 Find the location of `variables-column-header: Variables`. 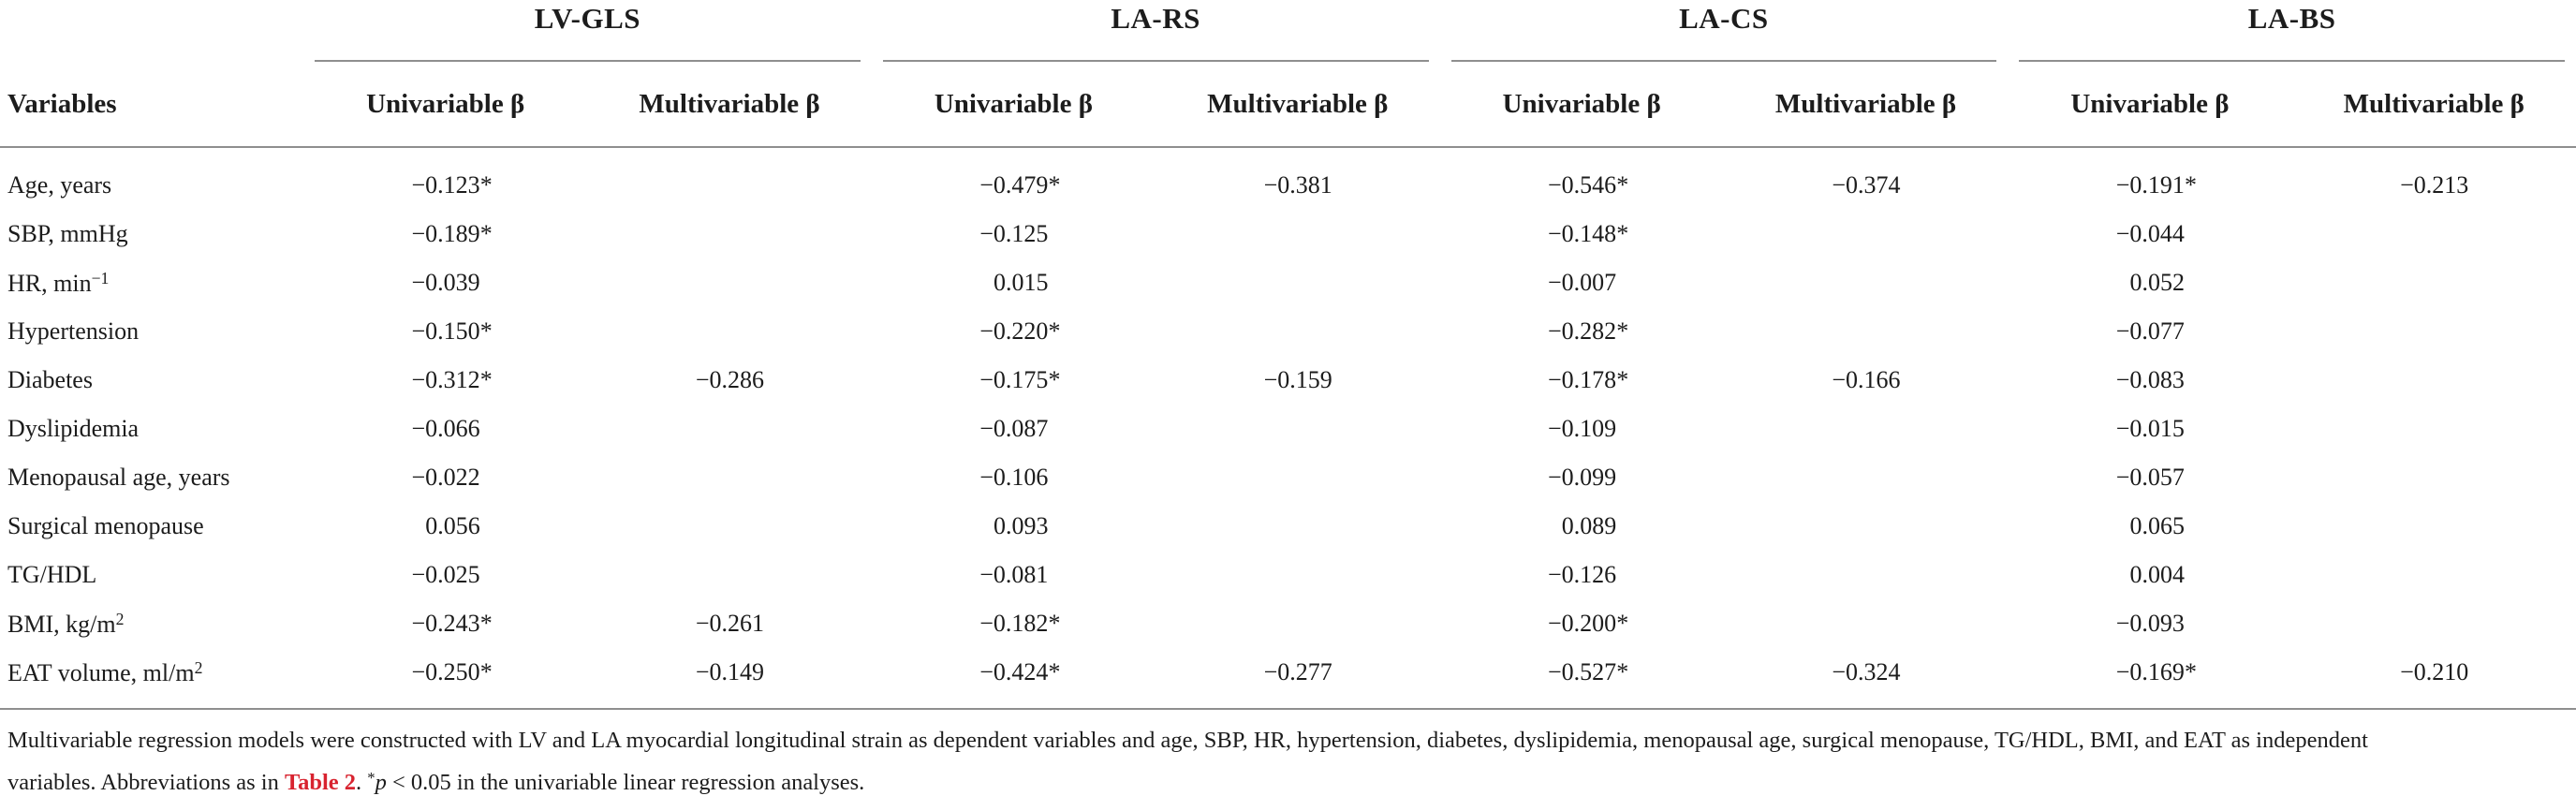

variables-column-header: Variables is located at coordinates (151, 105).